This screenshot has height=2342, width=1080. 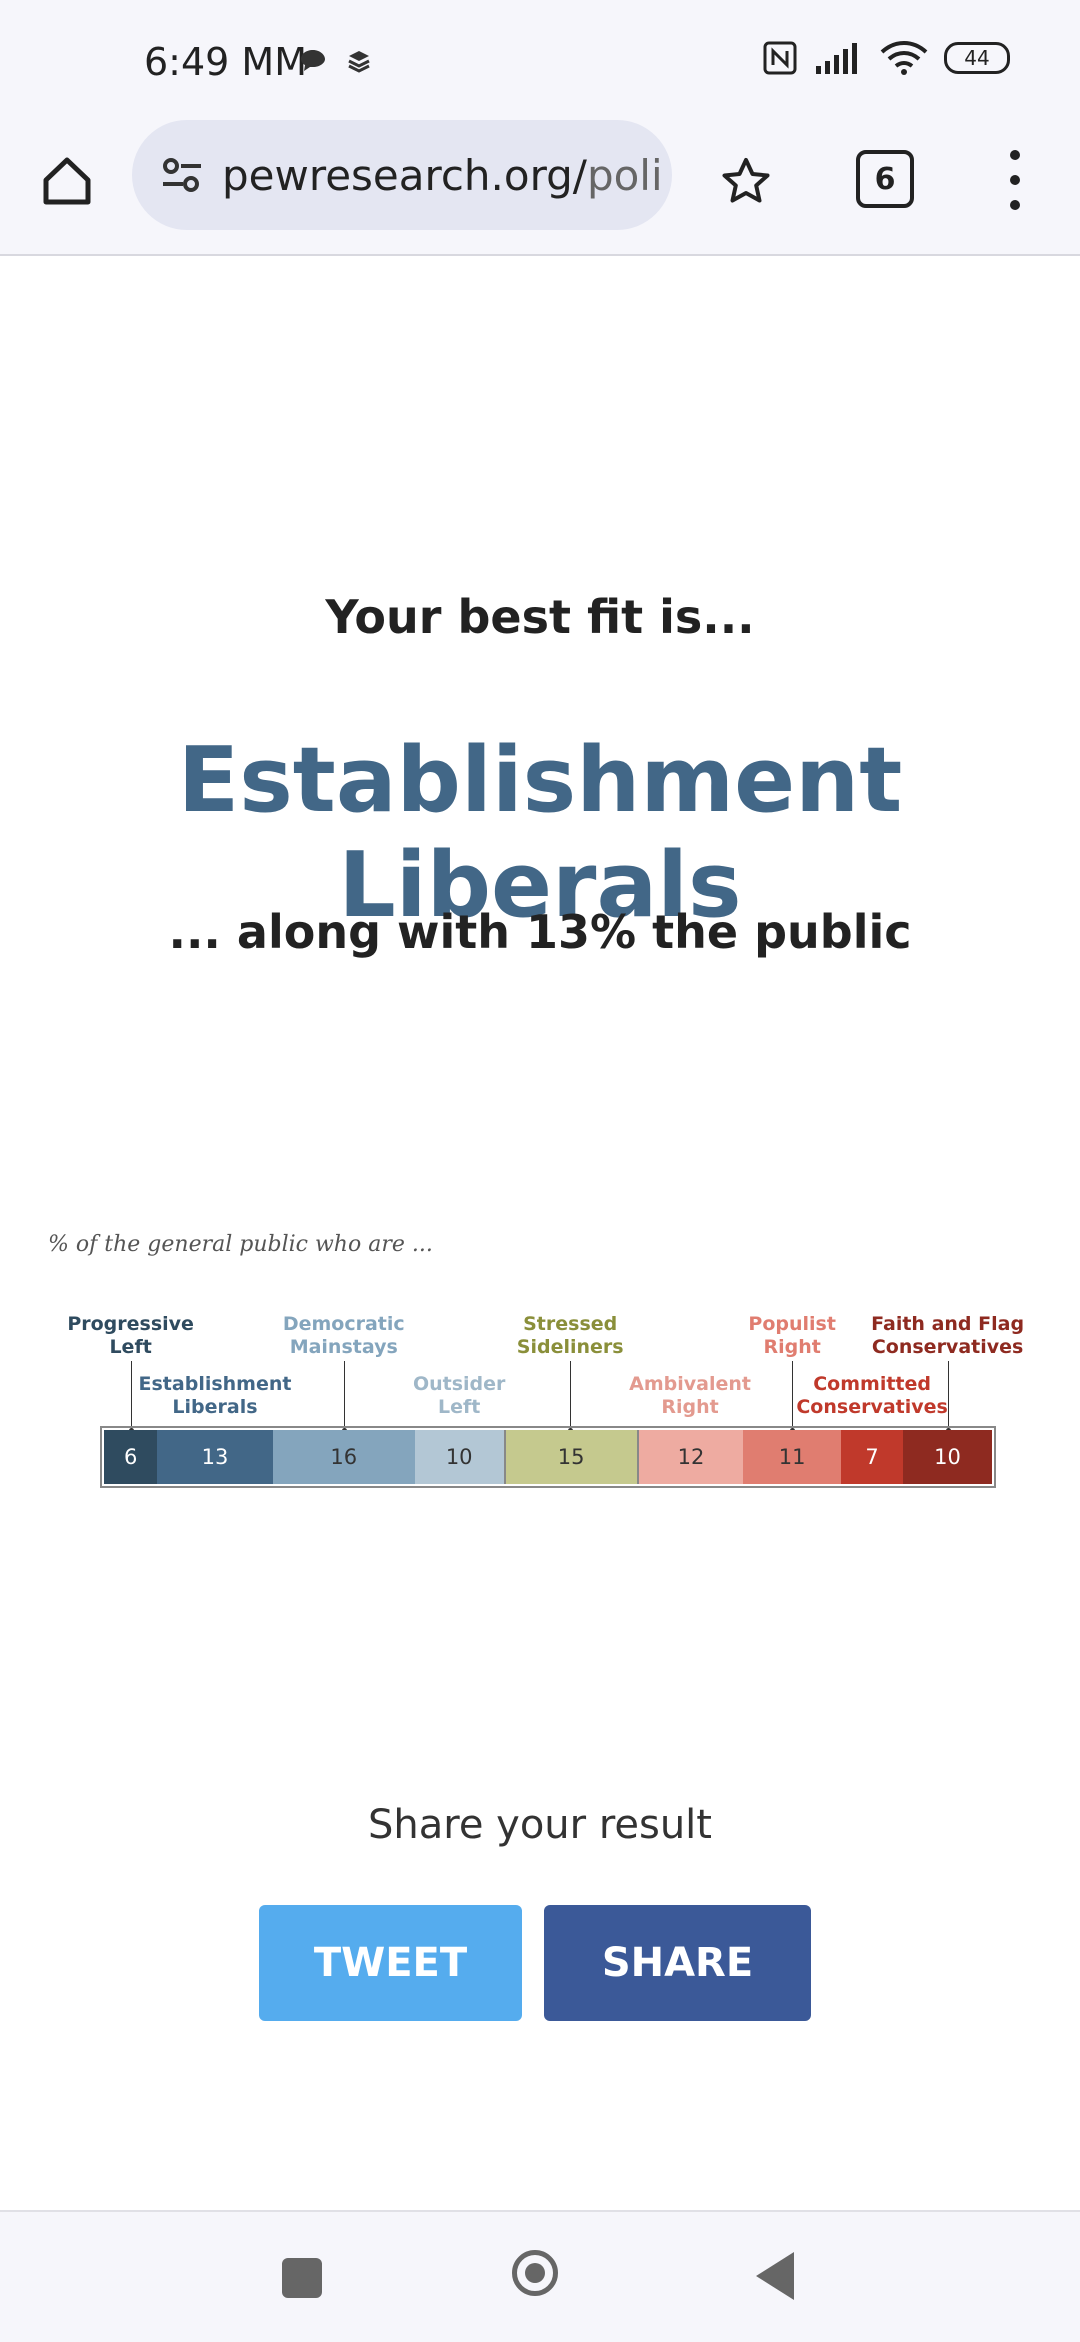 I want to click on category-label: Ambivalent Right, so click(x=690, y=1396).